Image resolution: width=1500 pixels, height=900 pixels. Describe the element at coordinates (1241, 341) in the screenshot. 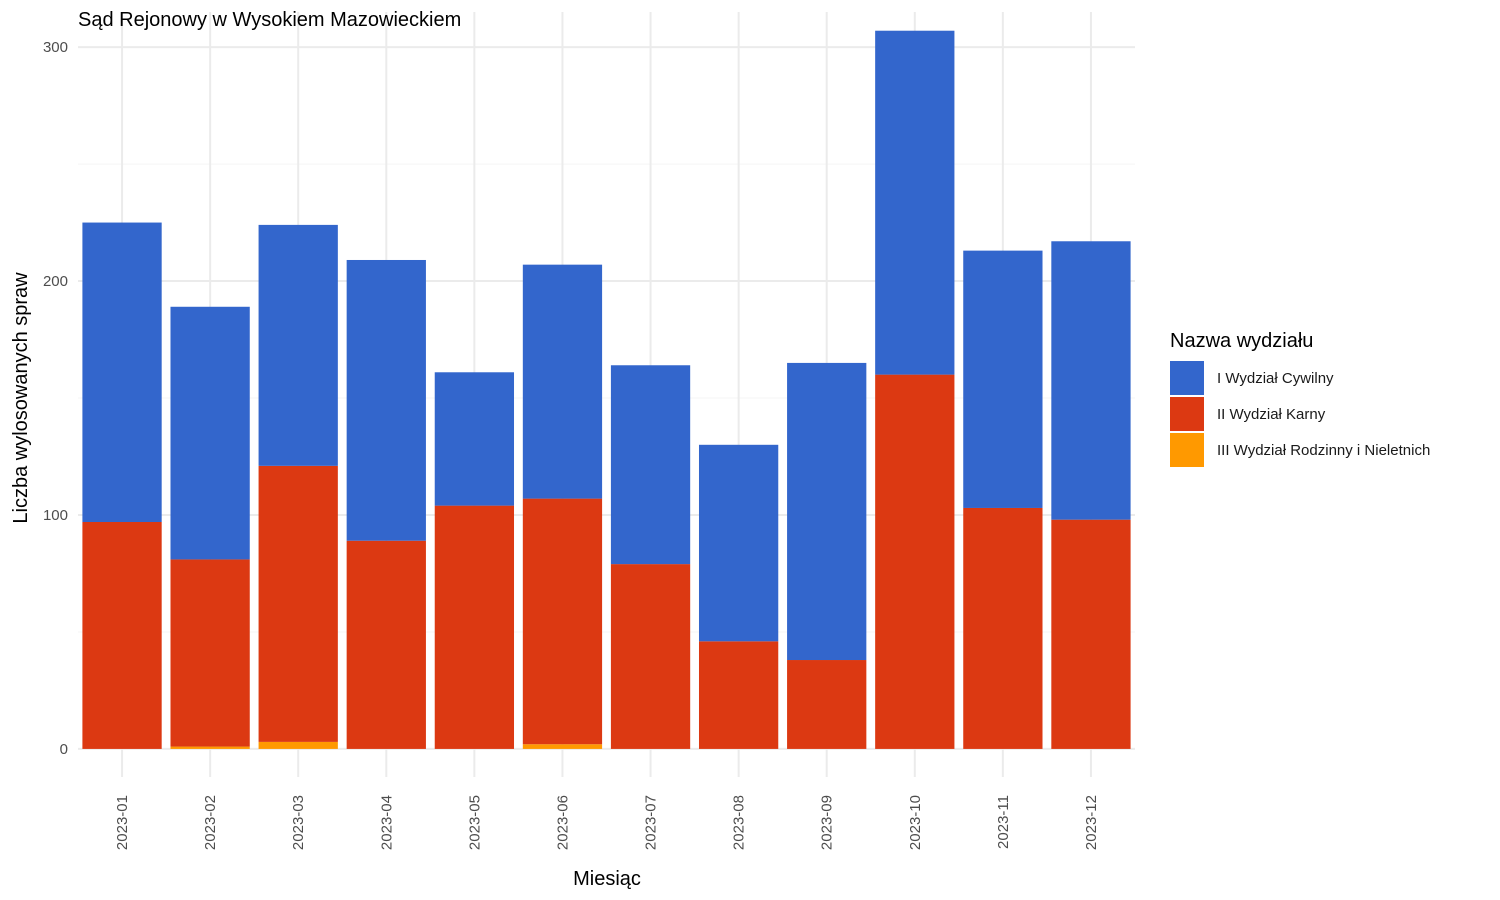

I see `legend-title: Nazwa wydziału` at that location.